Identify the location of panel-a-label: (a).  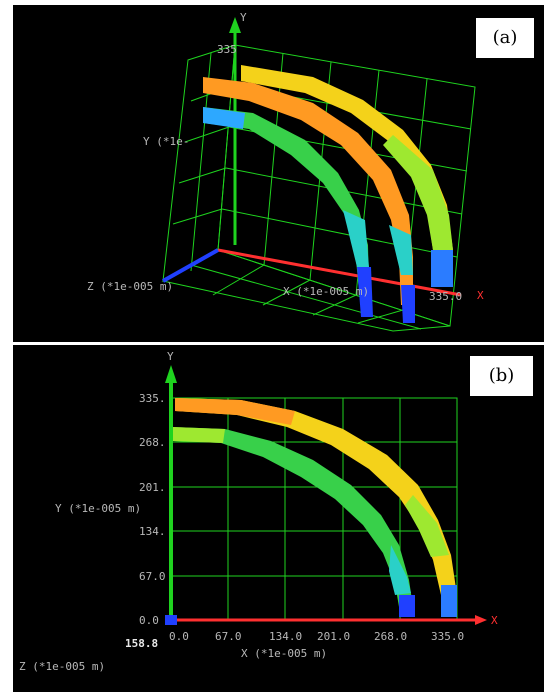
(505, 38).